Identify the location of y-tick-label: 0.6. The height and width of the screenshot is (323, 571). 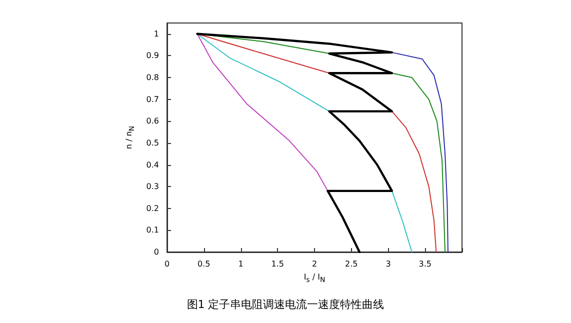
(152, 121).